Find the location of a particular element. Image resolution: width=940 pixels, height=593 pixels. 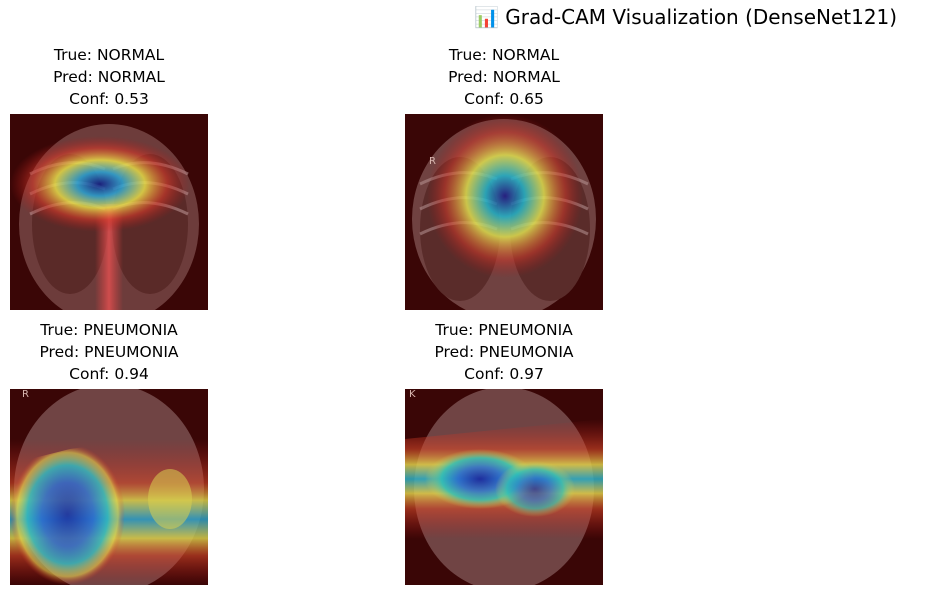

confidence-label: Conf: 0.97 is located at coordinates (504, 374).